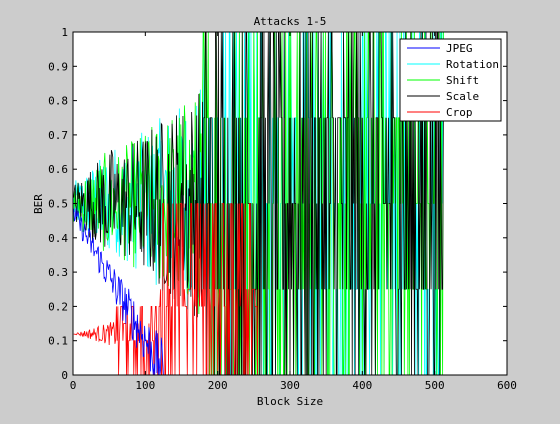  Describe the element at coordinates (462, 96) in the screenshot. I see `legend-label-scale: Scale` at that location.